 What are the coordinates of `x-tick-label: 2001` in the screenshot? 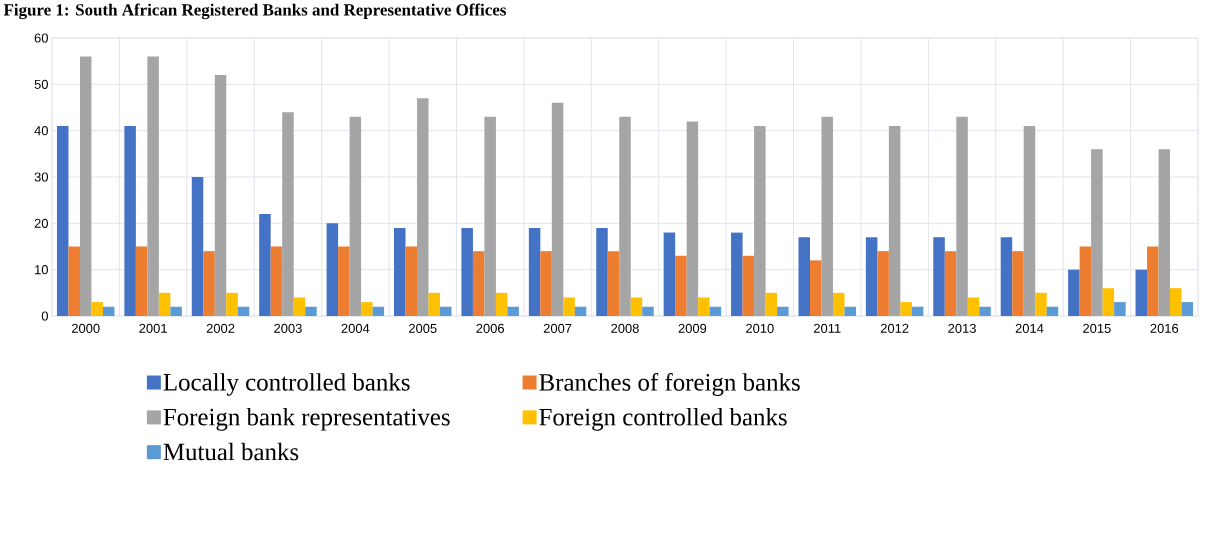 It's located at (153, 328).